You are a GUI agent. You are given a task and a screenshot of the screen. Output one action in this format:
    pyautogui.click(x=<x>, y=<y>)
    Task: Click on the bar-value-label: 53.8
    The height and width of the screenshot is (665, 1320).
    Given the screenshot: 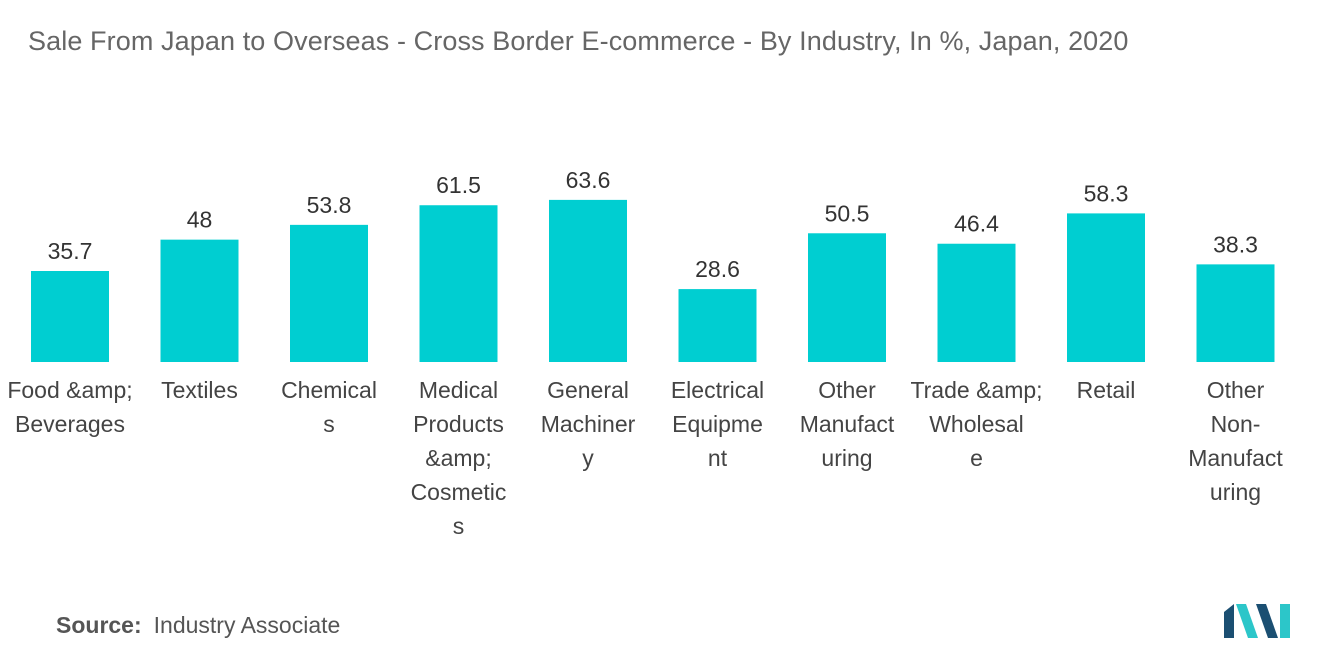 What is the action you would take?
    pyautogui.click(x=329, y=205)
    